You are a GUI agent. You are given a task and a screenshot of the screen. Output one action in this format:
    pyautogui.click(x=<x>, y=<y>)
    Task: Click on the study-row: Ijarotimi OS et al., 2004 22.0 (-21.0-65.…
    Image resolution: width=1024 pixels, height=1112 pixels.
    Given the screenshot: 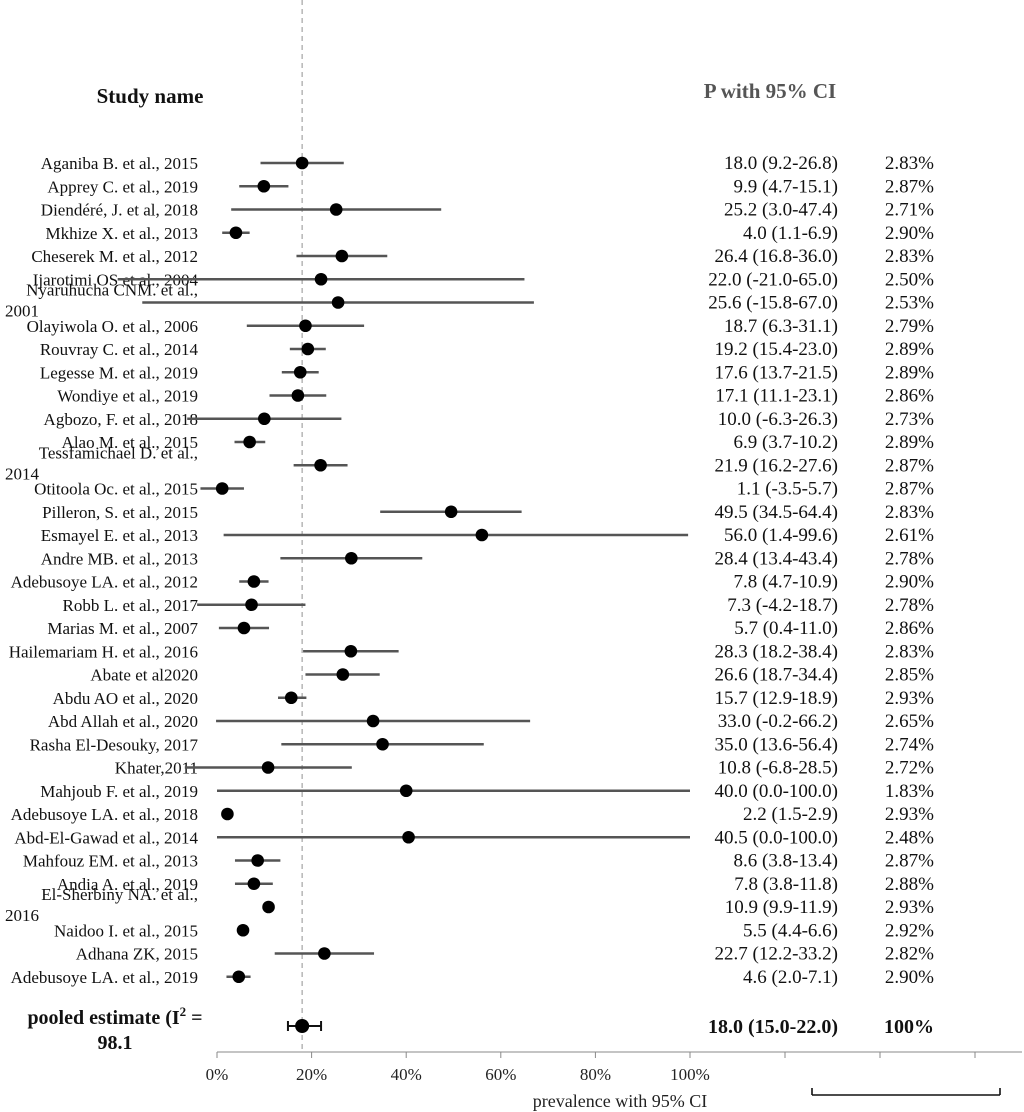 What is the action you would take?
    pyautogui.click(x=483, y=279)
    